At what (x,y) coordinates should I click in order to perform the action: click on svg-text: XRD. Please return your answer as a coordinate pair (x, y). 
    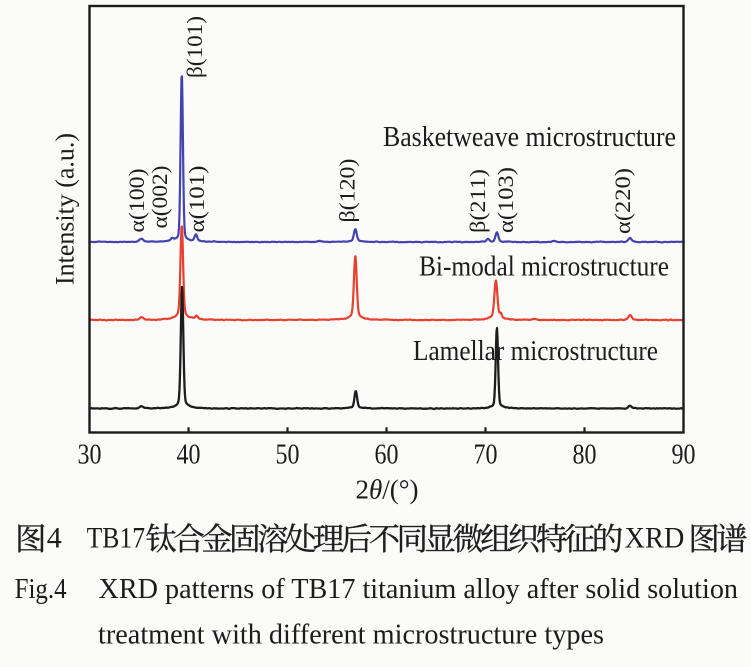
    Looking at the image, I should click on (655, 538).